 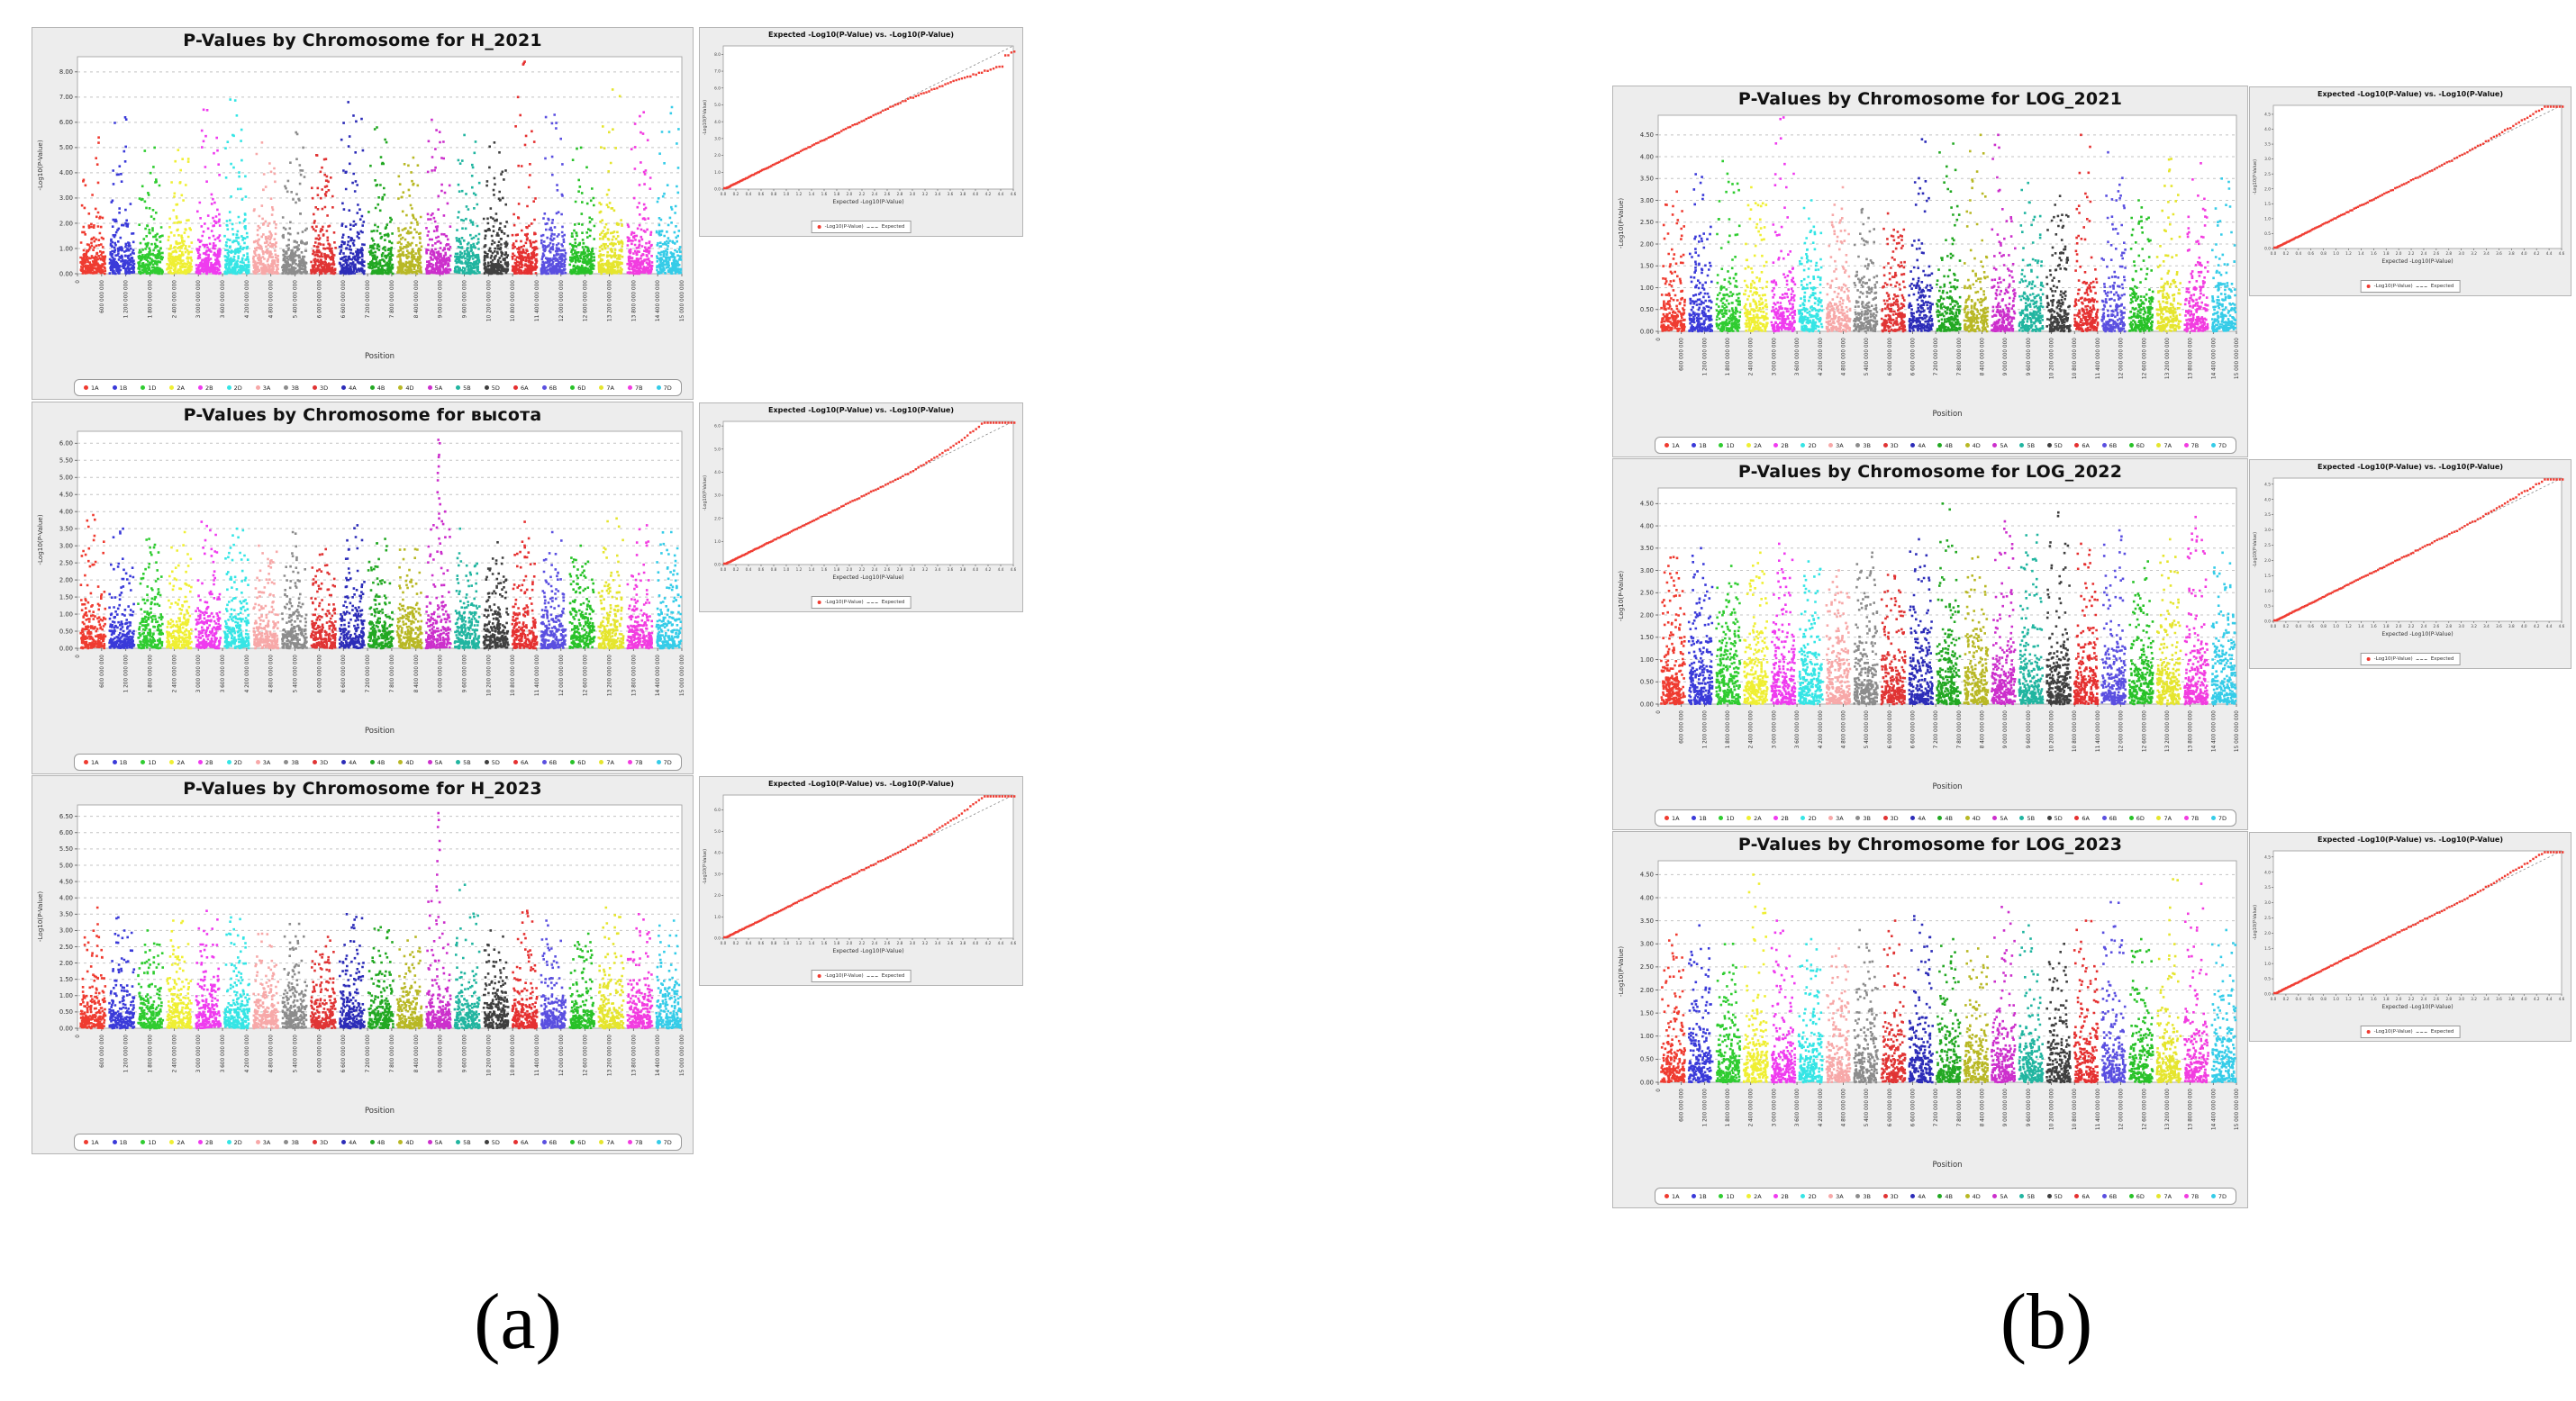 What do you see at coordinates (1758, 445) in the screenshot?
I see `legend-label: 2A` at bounding box center [1758, 445].